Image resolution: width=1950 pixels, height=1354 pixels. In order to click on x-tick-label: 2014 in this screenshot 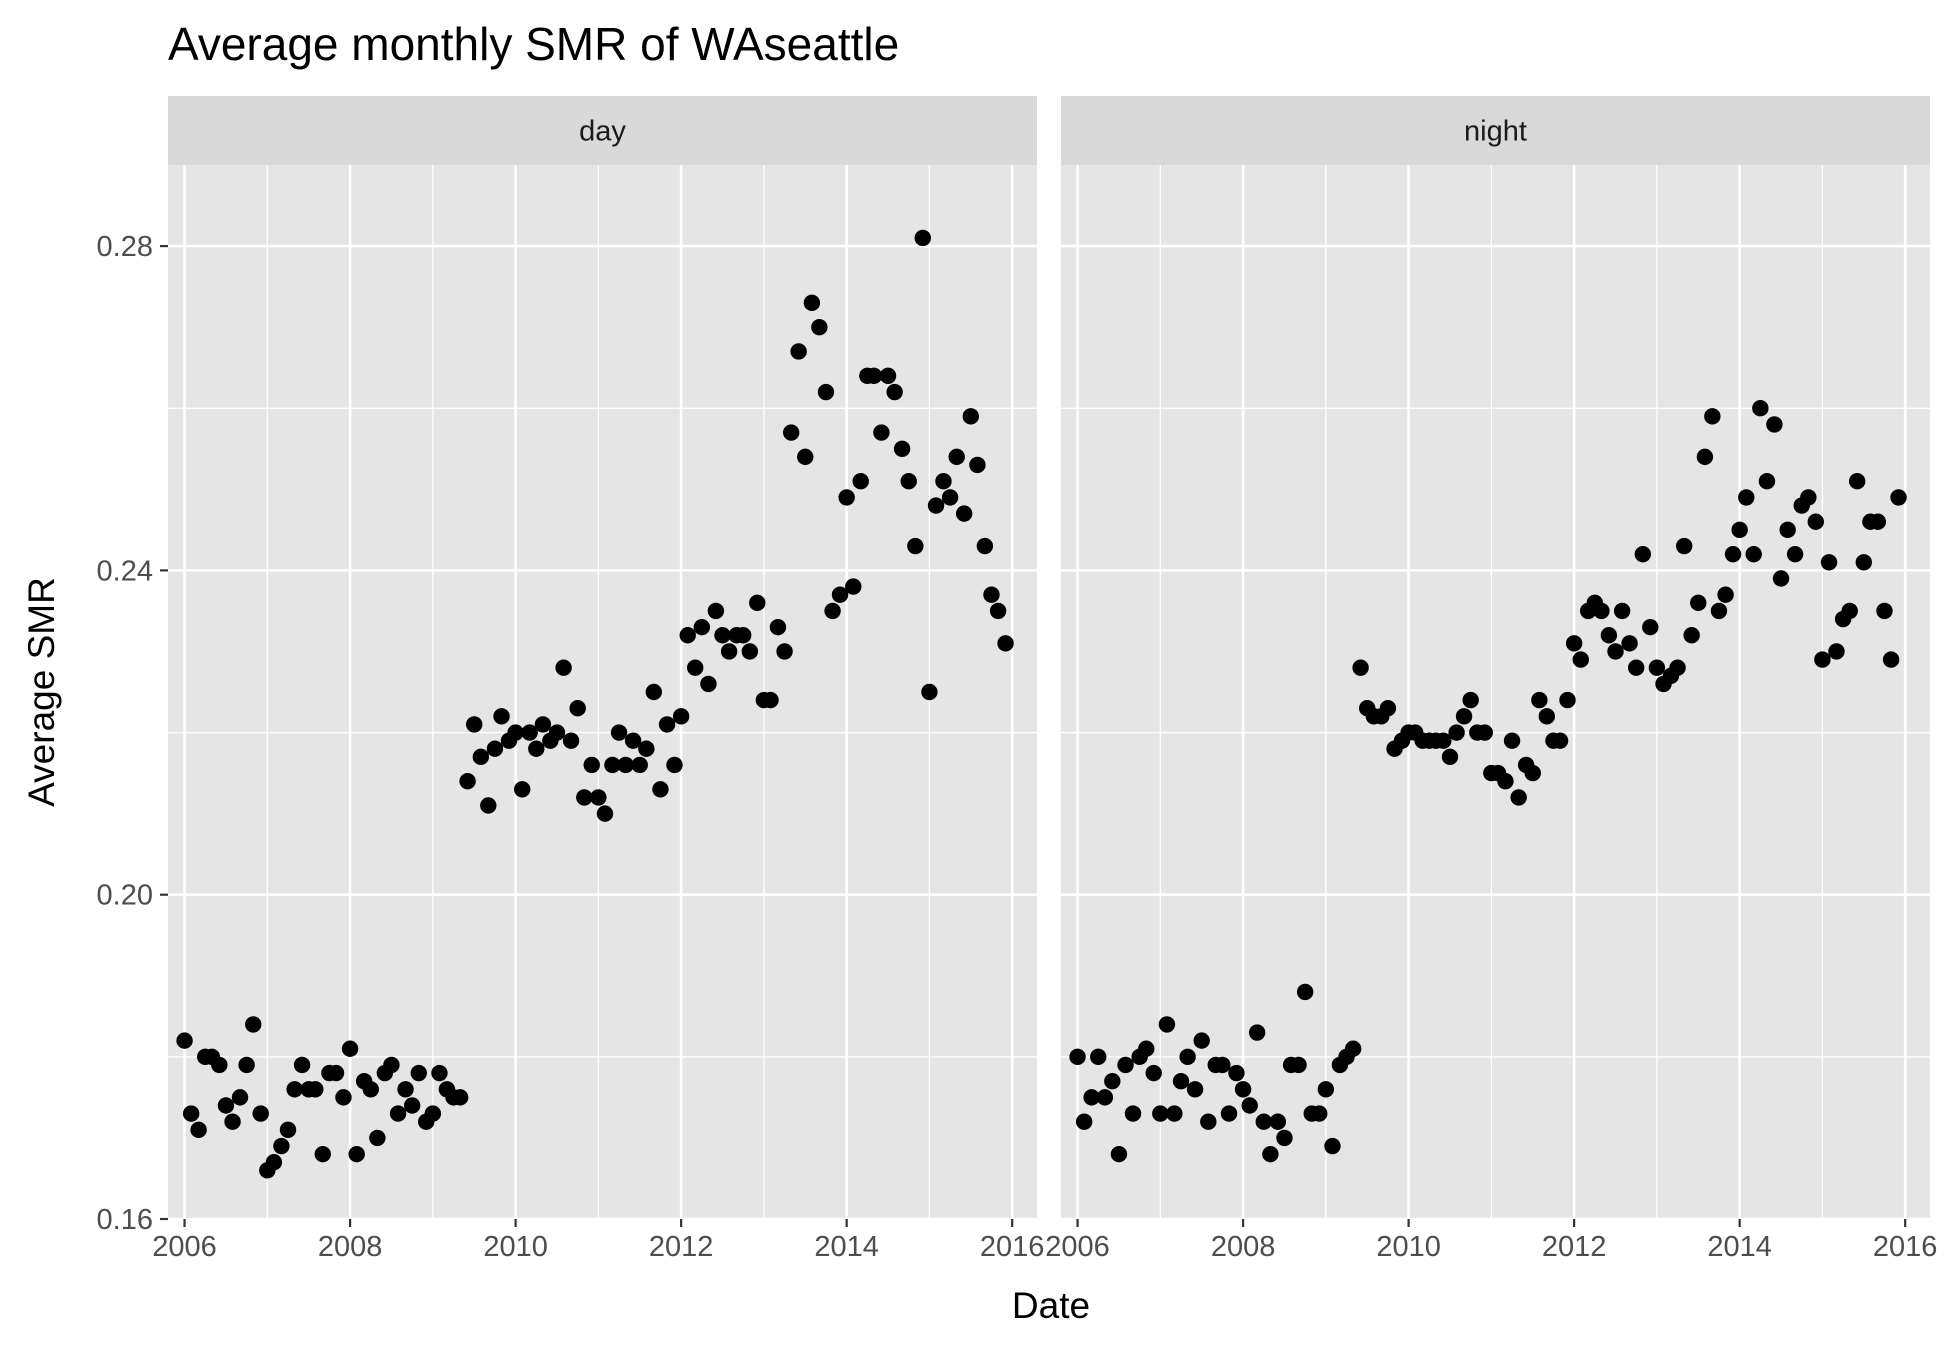, I will do `click(846, 1247)`.